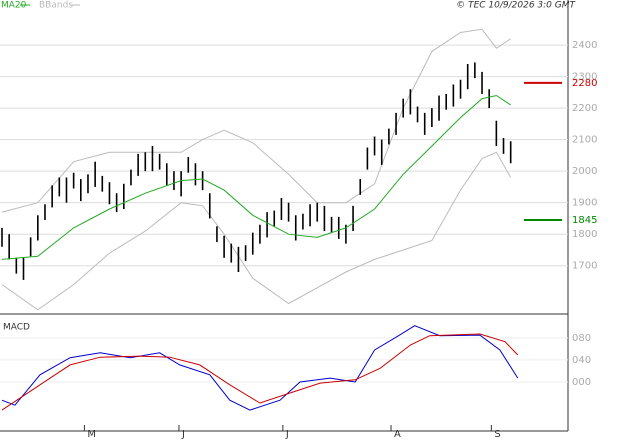  I want to click on y-tick-label: 1900, so click(584, 203).